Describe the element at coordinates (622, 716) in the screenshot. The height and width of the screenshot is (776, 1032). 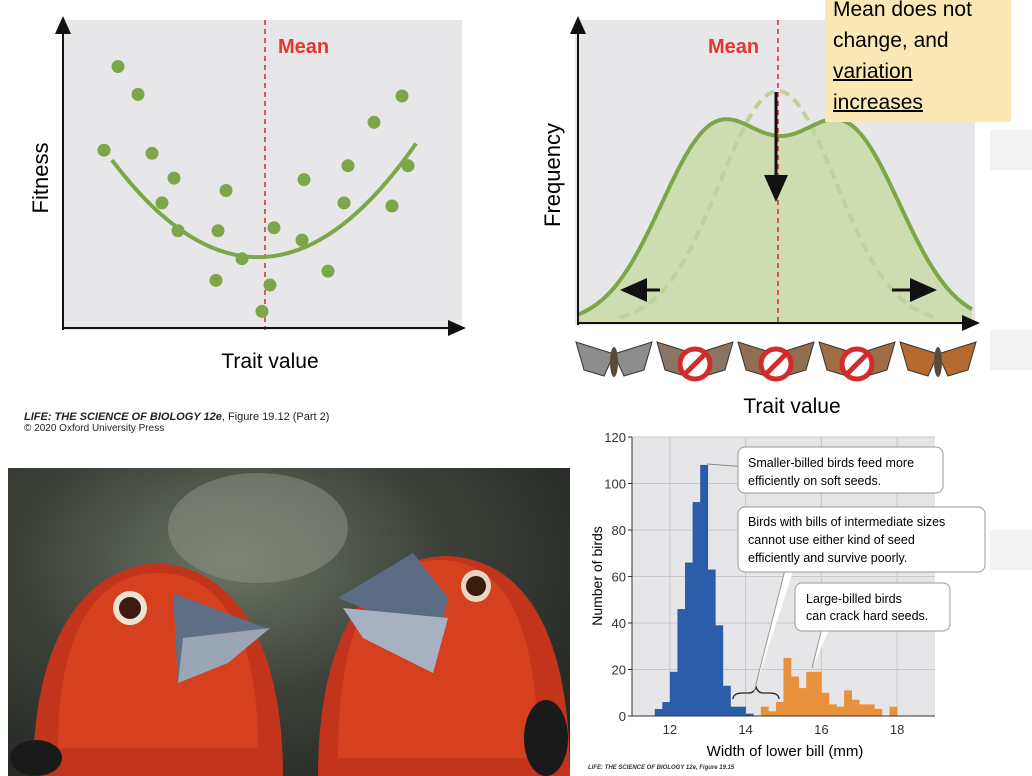
I see `y-tick-label: 0` at that location.